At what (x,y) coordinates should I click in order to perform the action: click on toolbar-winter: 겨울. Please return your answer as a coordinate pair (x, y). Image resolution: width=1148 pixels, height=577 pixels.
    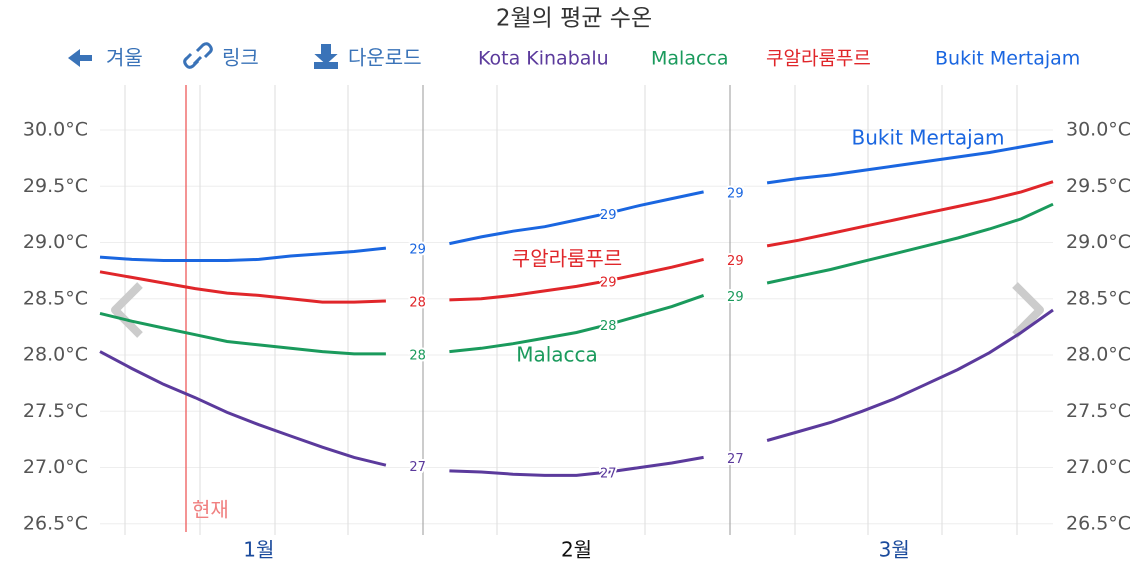
    Looking at the image, I should click on (105, 58).